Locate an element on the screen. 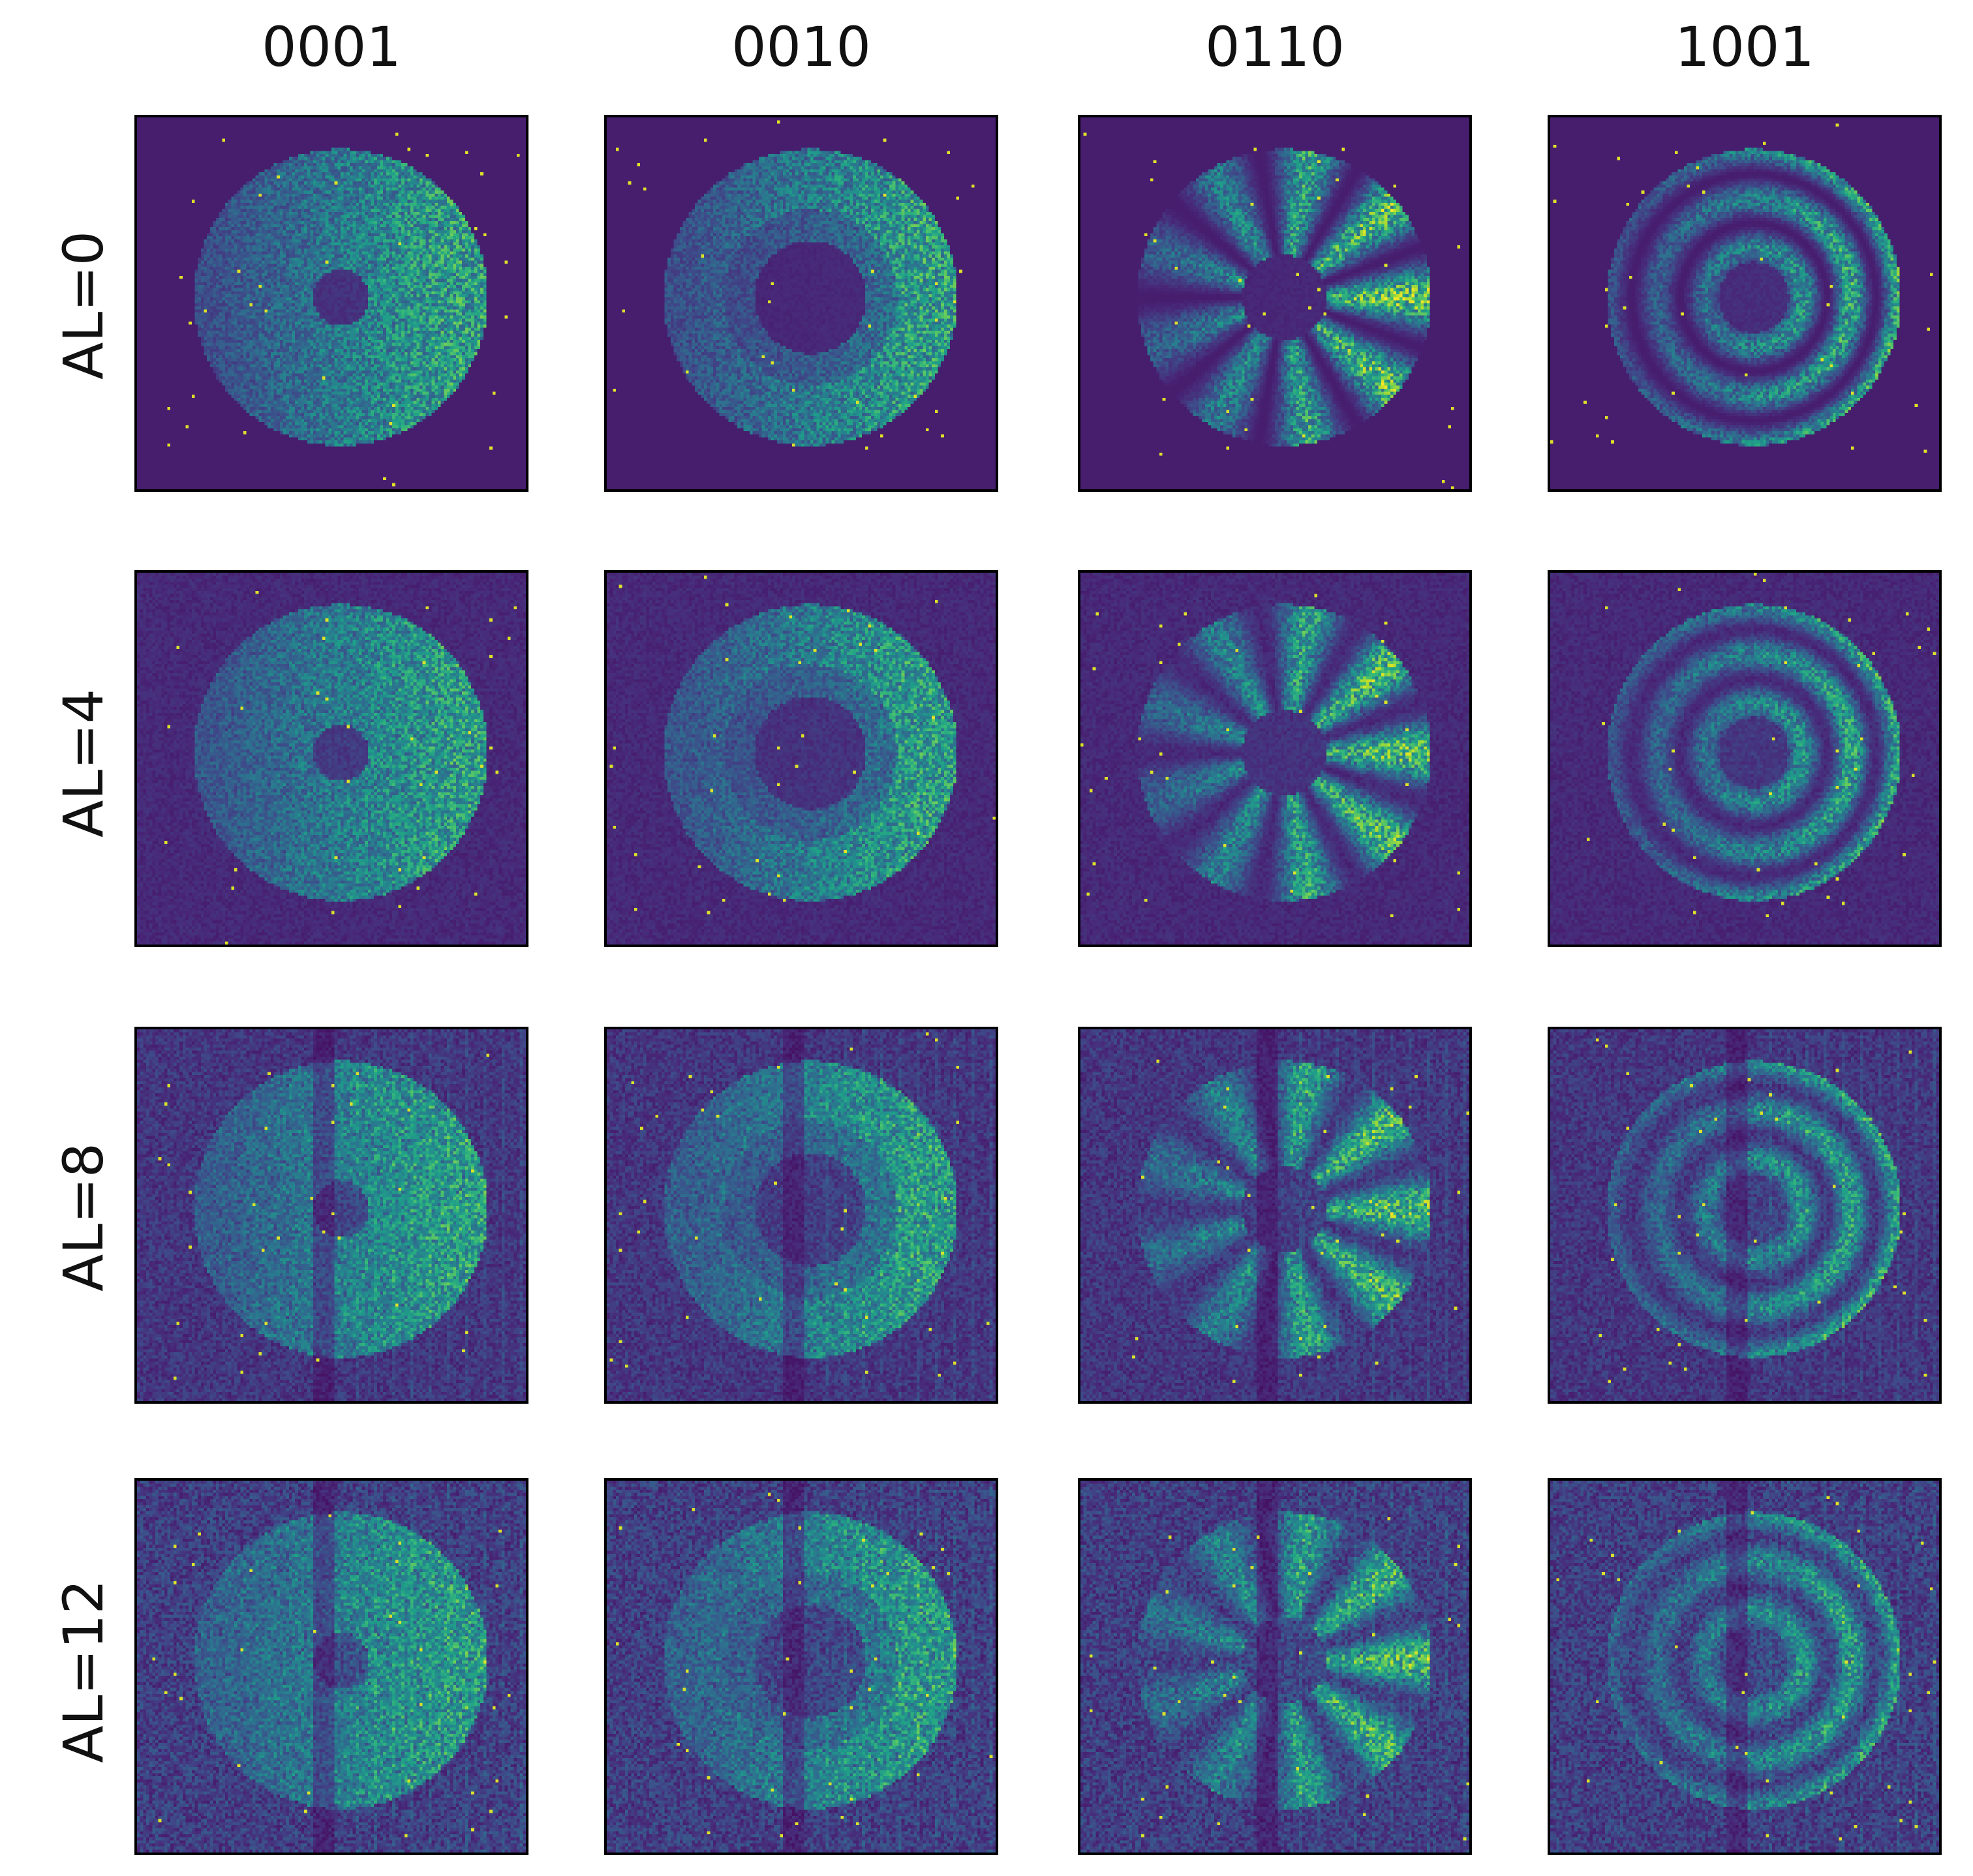 The image size is (1973, 1876). row-label-al0: AL=0 is located at coordinates (83, 305).